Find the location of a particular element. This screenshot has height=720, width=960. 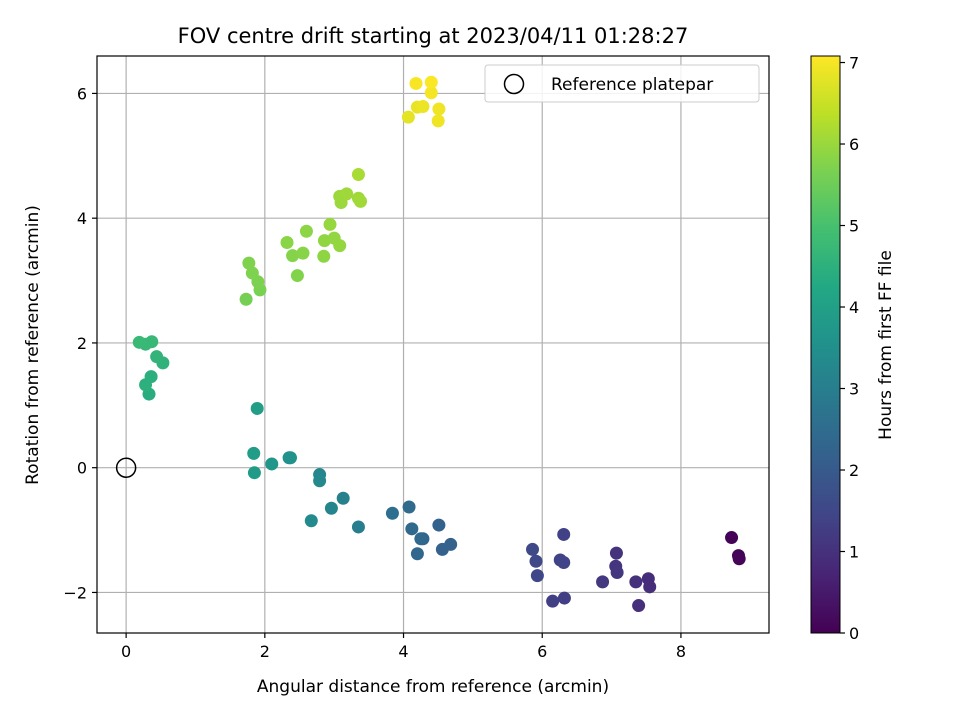

y-axis-label: Rotation from reference (arcmin) is located at coordinates (33, 345).